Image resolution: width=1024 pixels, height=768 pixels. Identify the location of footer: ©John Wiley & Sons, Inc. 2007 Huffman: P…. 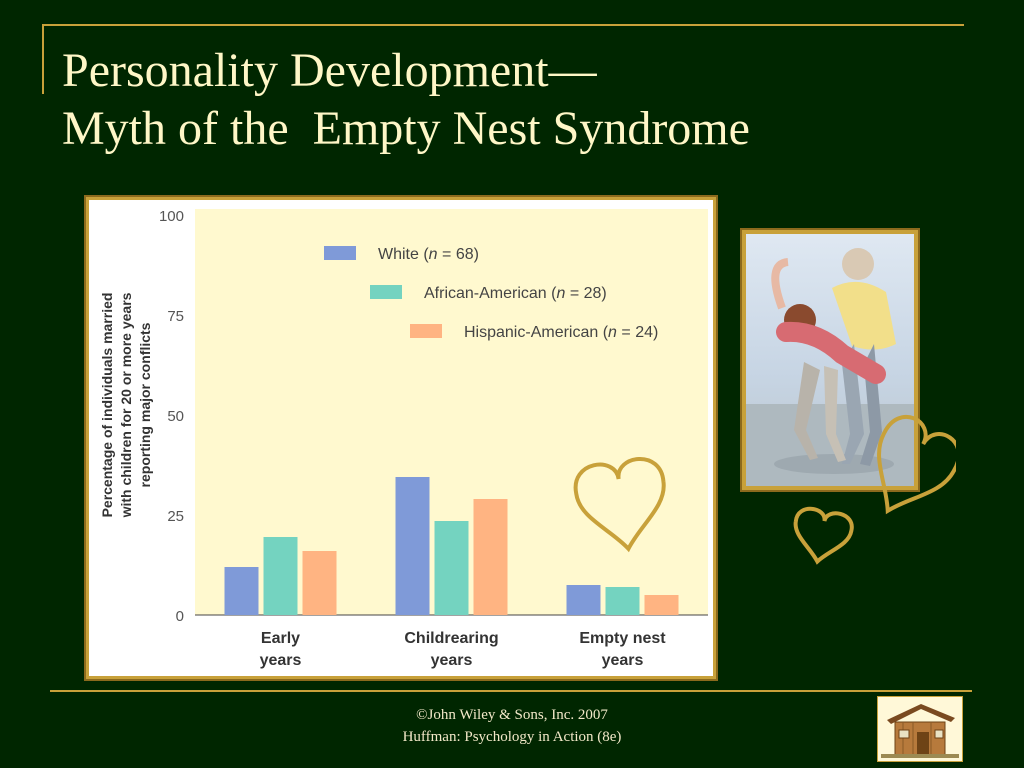
(512, 726).